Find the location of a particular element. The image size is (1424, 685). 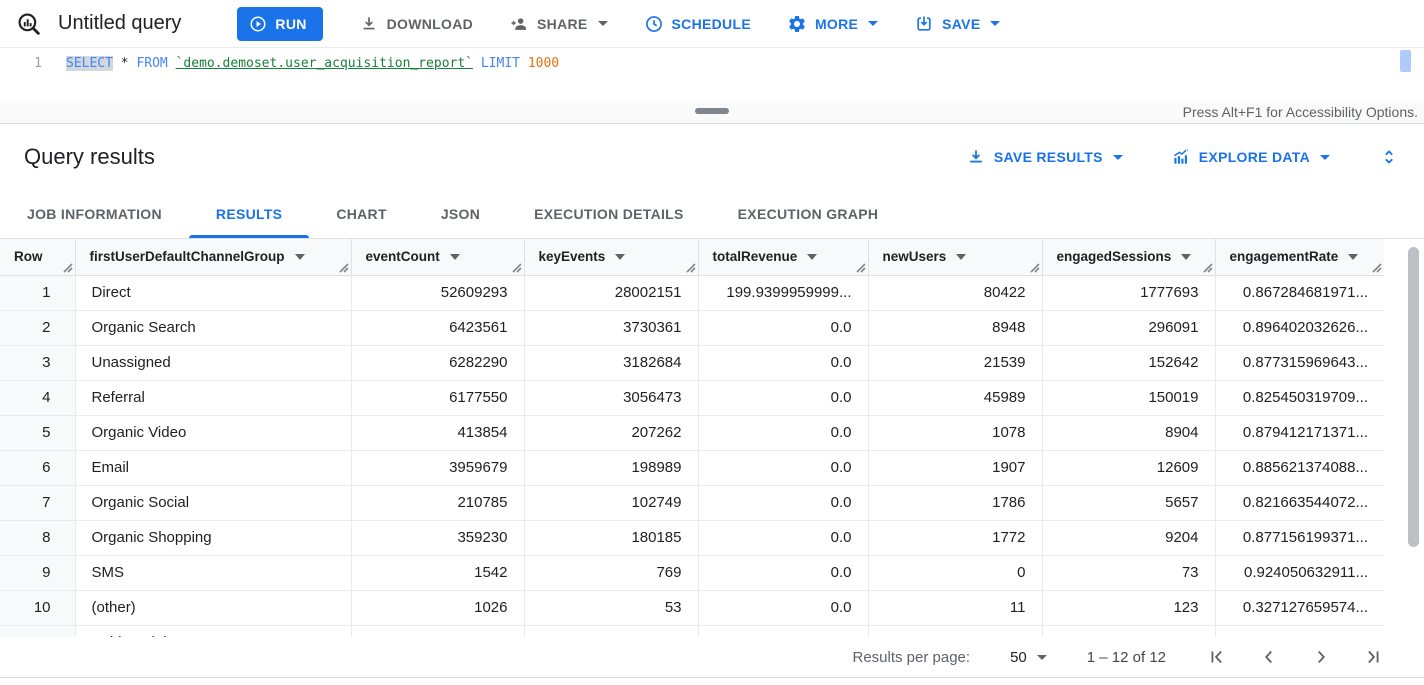

tab-job-information: JOB INFORMATION is located at coordinates (94, 214).